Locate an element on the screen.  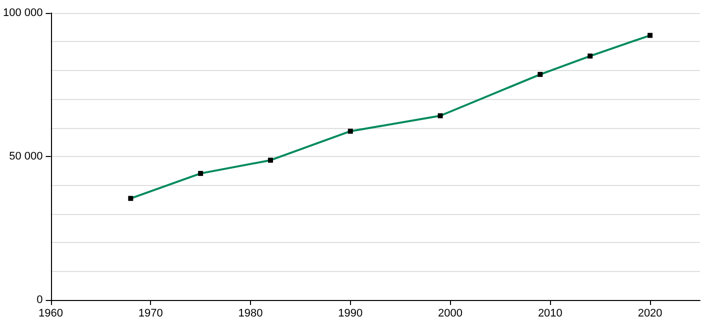
x-tick-label: 1960 is located at coordinates (51, 314).